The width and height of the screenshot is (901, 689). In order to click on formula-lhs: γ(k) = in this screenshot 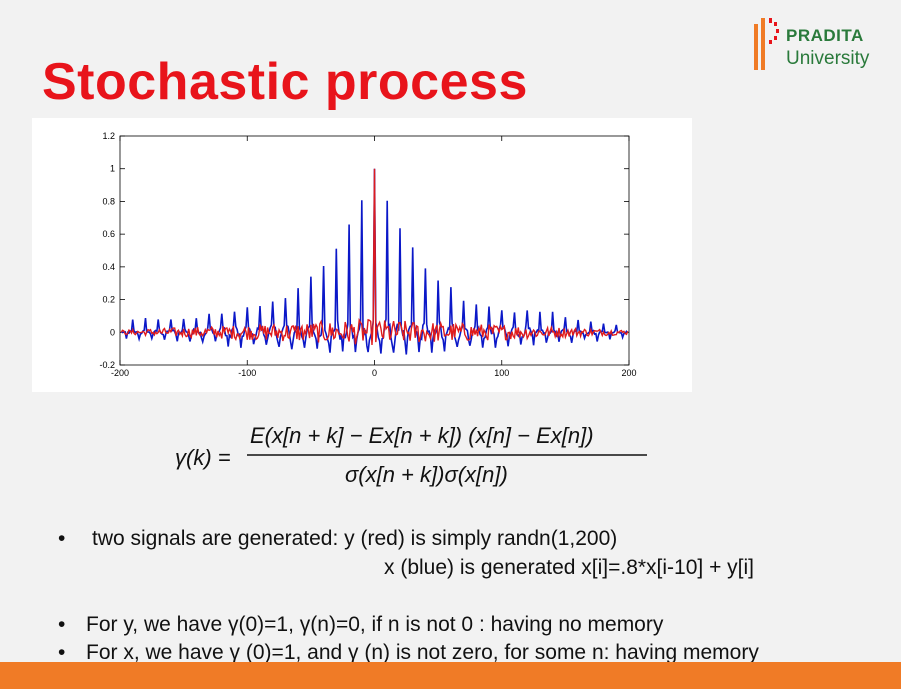, I will do `click(203, 457)`.